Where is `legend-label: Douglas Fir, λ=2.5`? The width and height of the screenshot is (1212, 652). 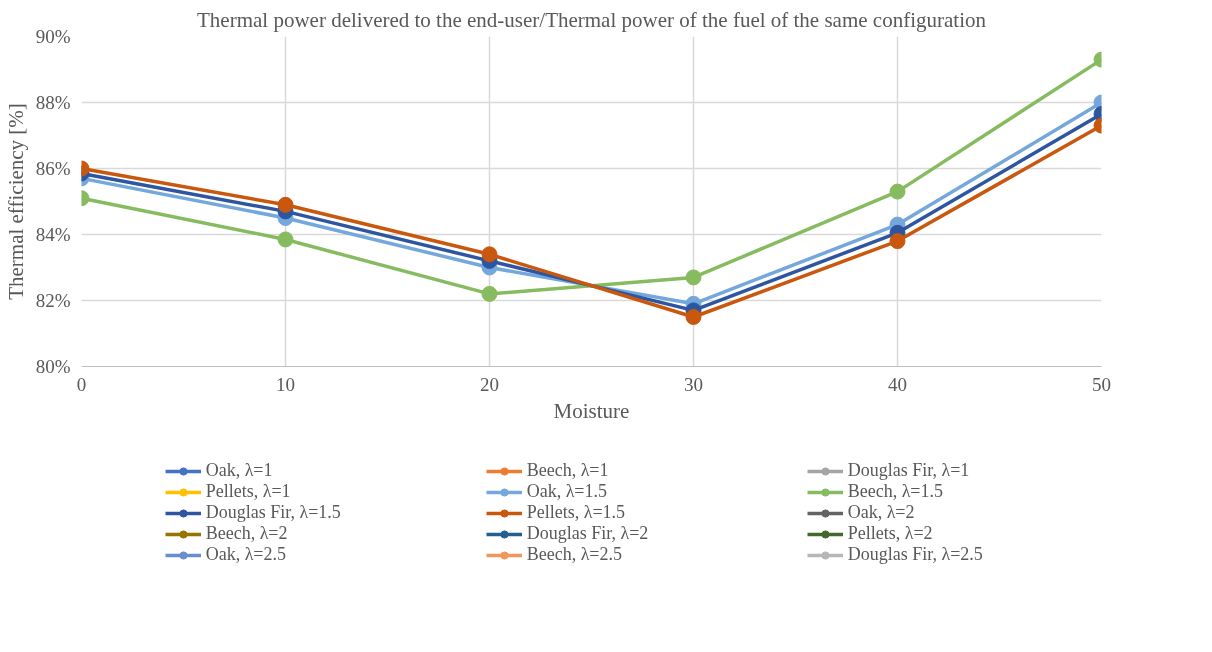 legend-label: Douglas Fir, λ=2.5 is located at coordinates (915, 554).